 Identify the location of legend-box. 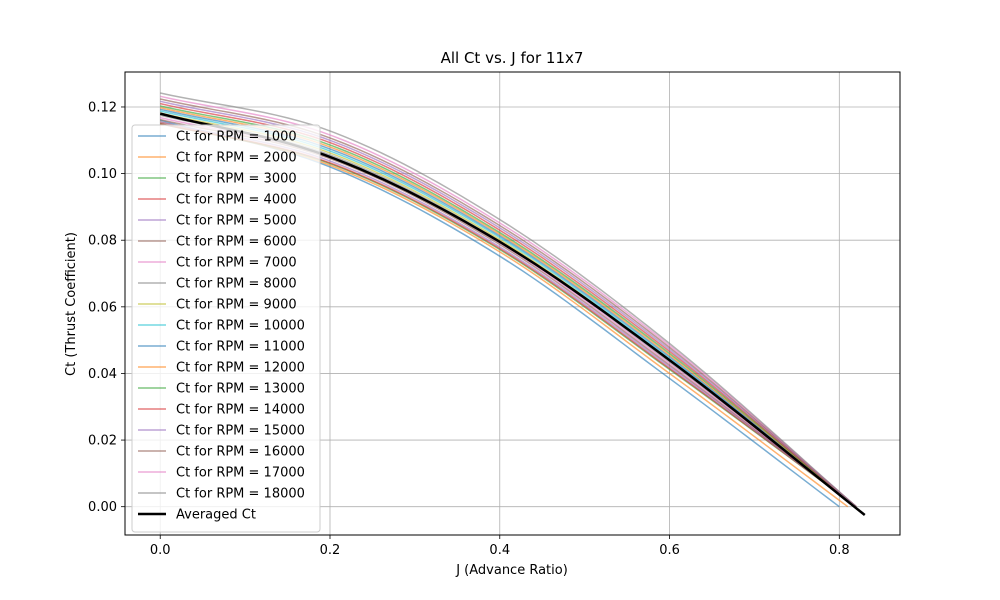
(226, 328).